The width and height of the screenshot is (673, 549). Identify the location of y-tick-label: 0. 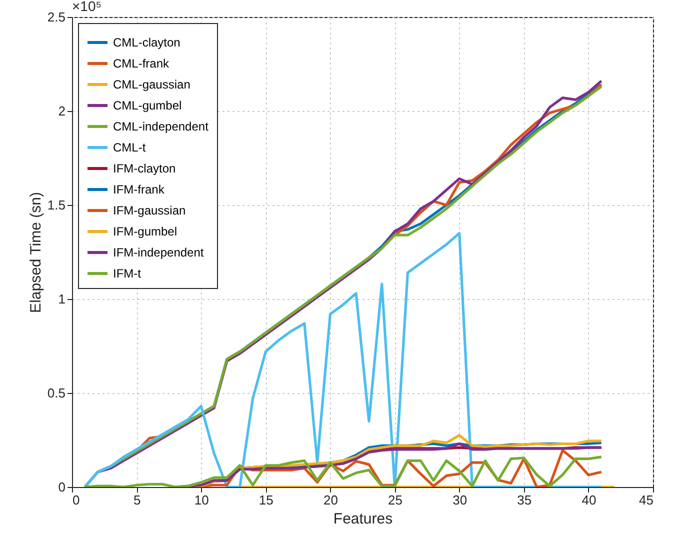
(62, 487).